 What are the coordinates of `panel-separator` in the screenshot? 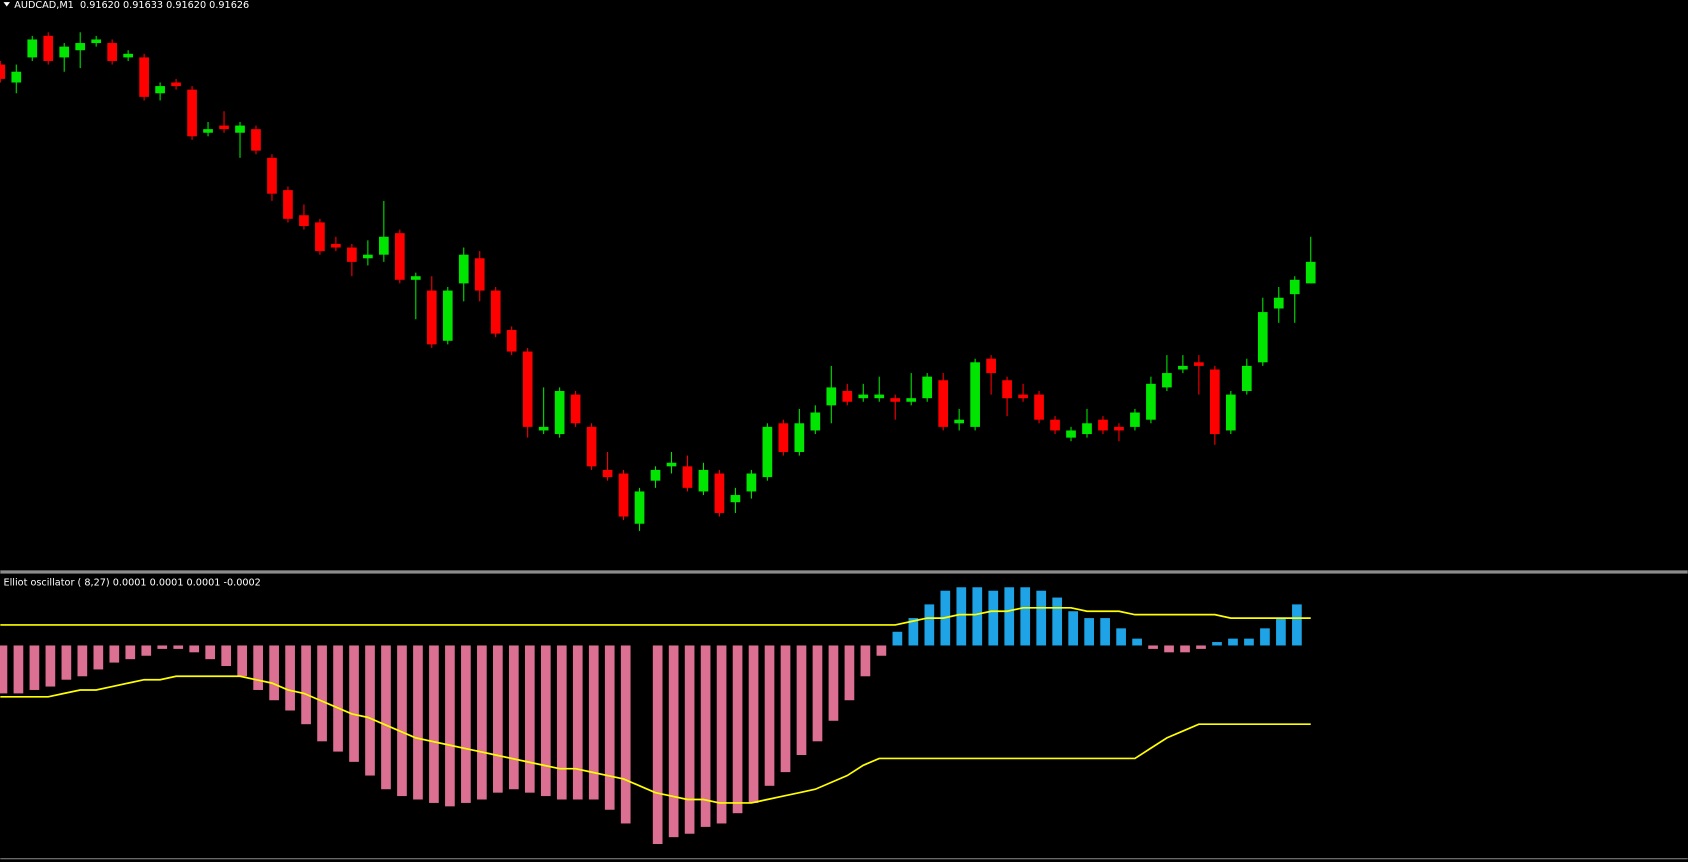 It's located at (844, 572).